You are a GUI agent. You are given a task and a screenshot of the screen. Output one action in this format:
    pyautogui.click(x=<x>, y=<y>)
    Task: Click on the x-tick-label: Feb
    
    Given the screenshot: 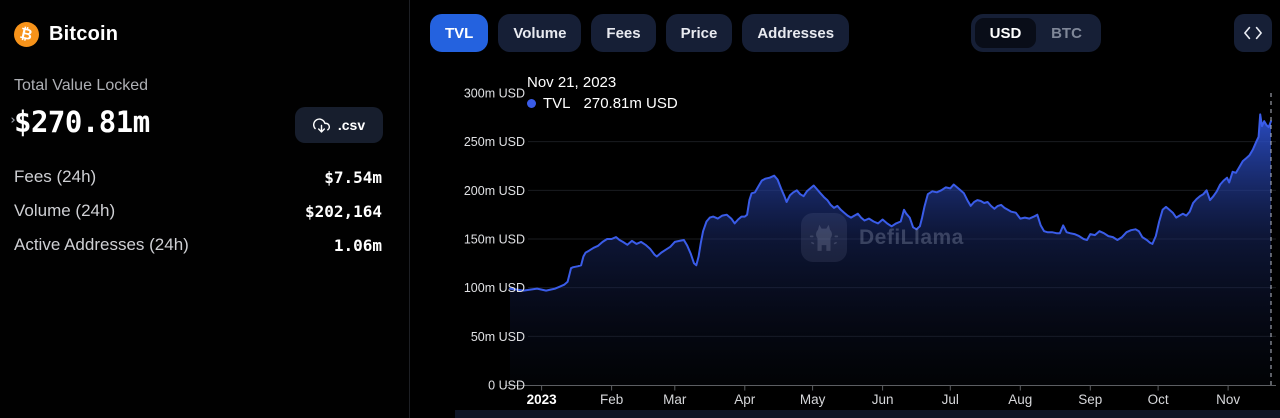 What is the action you would take?
    pyautogui.click(x=611, y=399)
    